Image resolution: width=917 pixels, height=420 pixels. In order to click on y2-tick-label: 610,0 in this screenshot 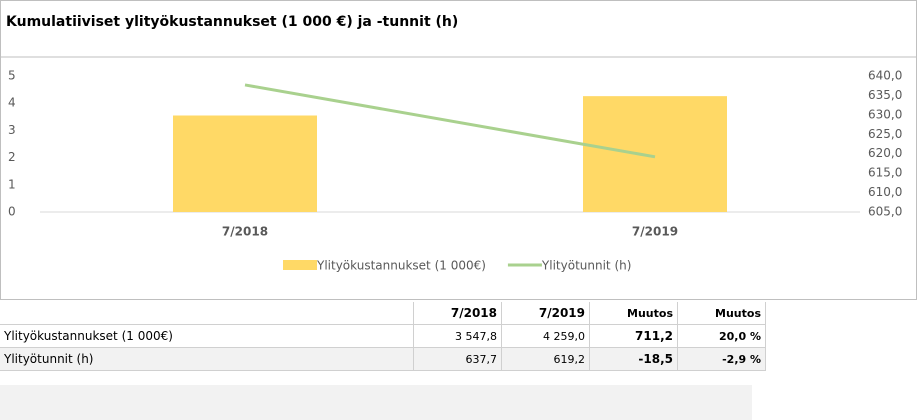, I will do `click(885, 192)`.